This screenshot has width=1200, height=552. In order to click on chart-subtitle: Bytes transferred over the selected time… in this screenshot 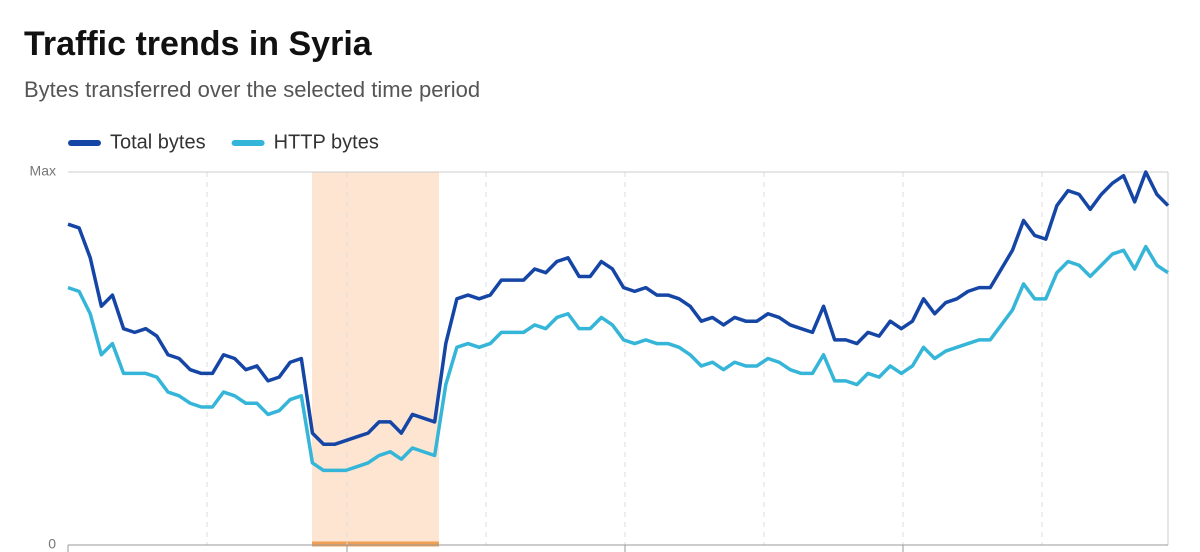, I will do `click(252, 89)`.